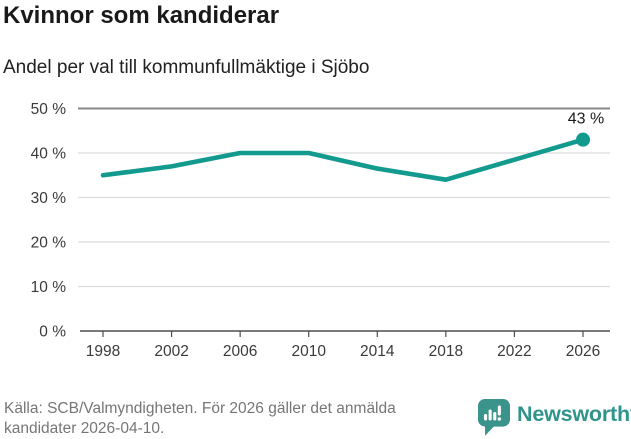  I want to click on newsworthy-logo: Newsworthy, so click(554, 418).